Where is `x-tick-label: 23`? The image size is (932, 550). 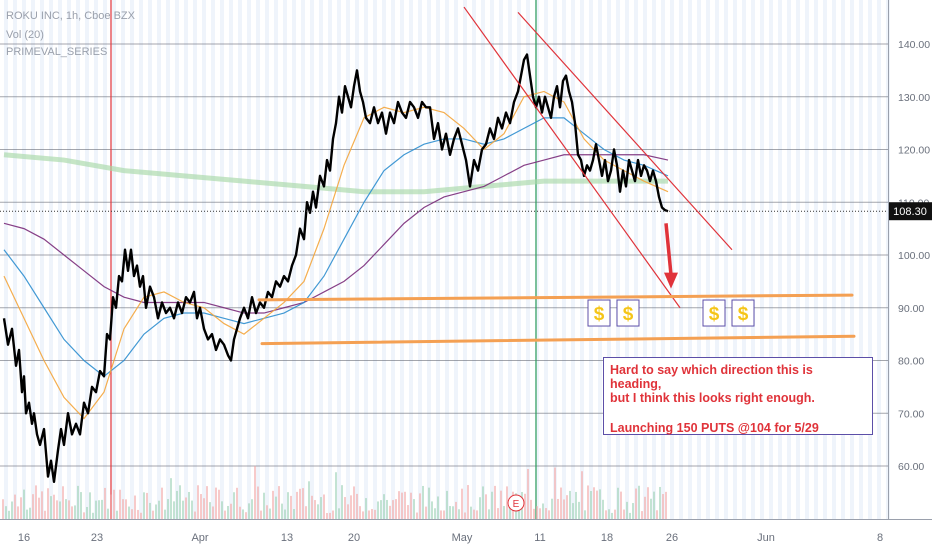 x-tick-label: 23 is located at coordinates (97, 538).